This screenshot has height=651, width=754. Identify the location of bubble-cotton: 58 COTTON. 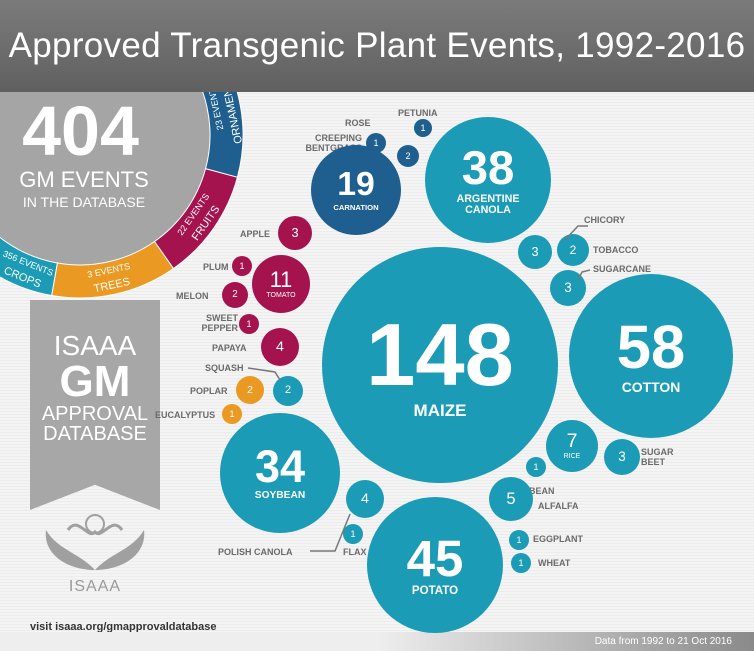
(651, 356).